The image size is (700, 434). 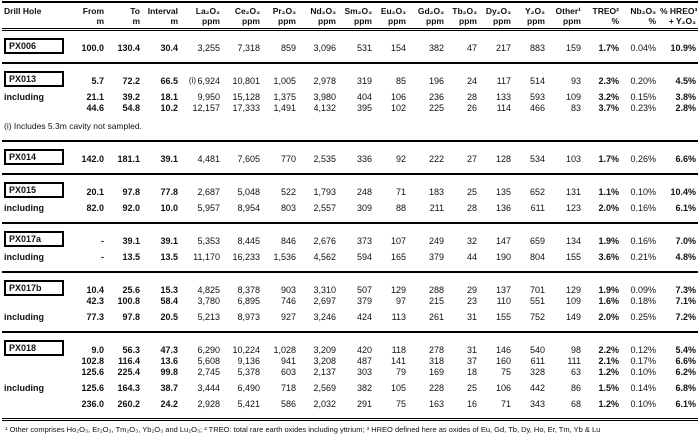 I want to click on cell-ce2o3: 8,973, so click(x=248, y=317).